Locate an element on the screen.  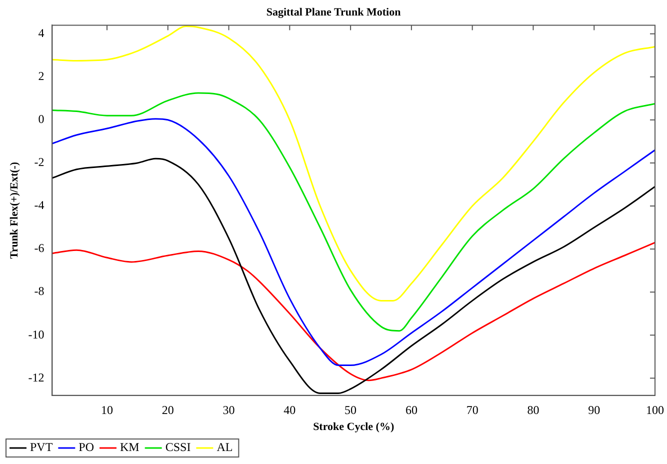
x-axis-title: Stroke Cycle (%) is located at coordinates (353, 427).